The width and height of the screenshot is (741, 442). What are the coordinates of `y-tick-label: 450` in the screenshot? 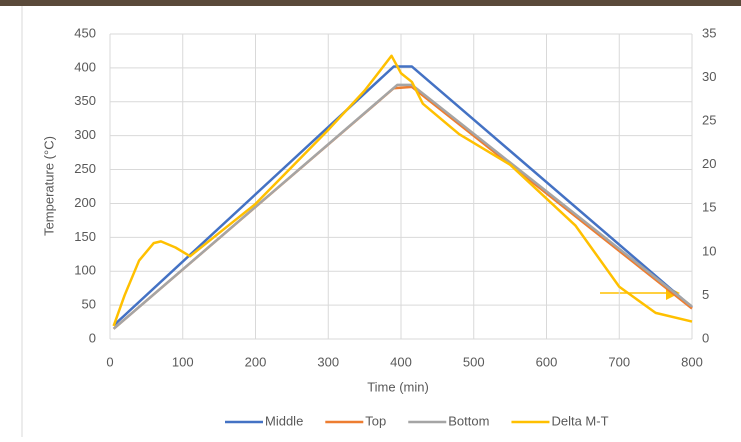 It's located at (85, 32).